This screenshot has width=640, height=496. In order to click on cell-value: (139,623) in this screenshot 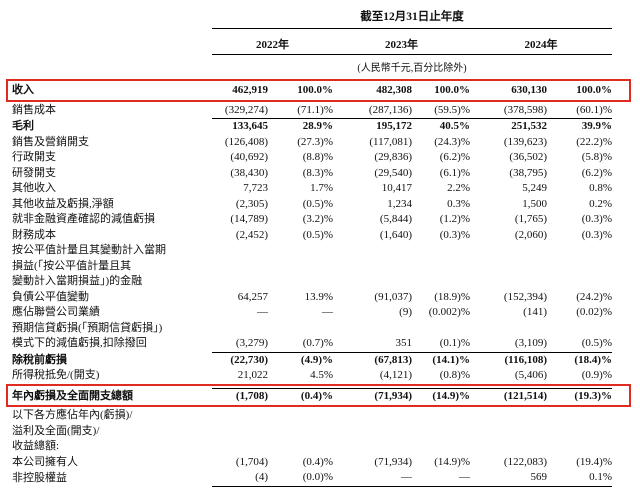, I will do `click(525, 141)`.